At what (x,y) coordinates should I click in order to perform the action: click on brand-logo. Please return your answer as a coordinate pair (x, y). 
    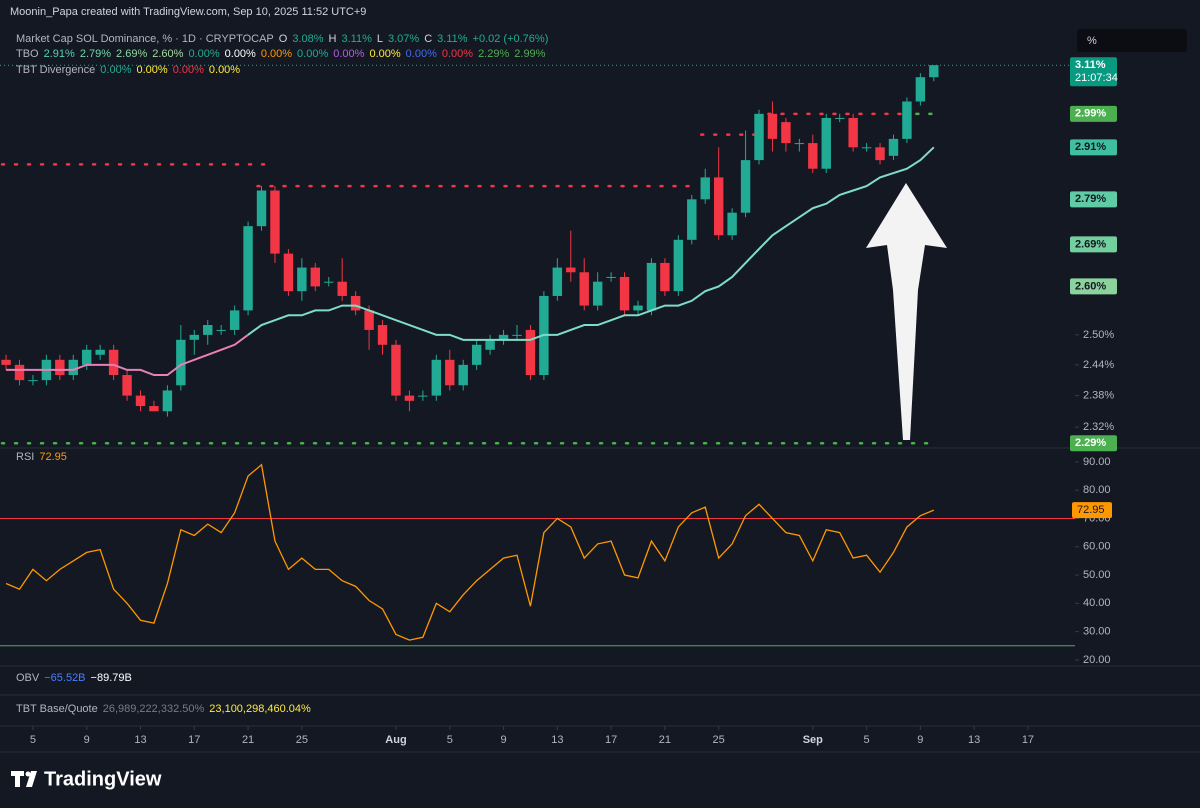
    Looking at the image, I should click on (24, 779).